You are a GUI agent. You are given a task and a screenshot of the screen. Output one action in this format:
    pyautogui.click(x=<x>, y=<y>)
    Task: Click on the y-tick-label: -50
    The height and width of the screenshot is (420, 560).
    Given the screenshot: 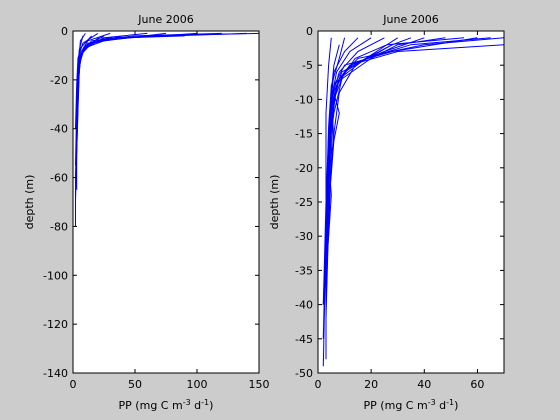 What is the action you would take?
    pyautogui.click(x=304, y=373)
    